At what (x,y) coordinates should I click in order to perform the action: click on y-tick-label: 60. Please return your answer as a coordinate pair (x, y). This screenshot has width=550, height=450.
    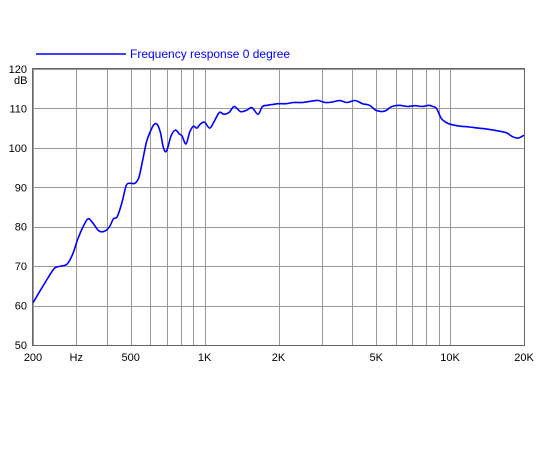
    Looking at the image, I should click on (21, 307).